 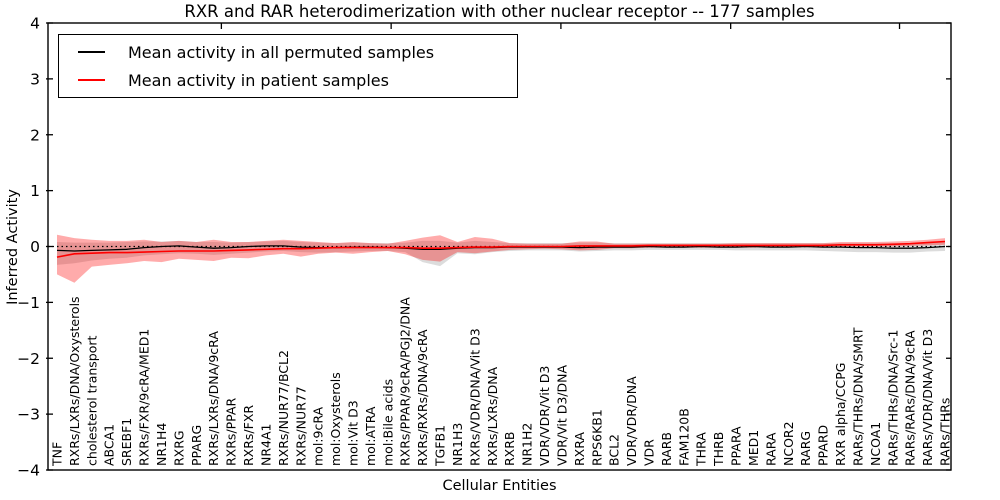 What do you see at coordinates (91, 400) in the screenshot?
I see `x-category-label: cholesterol transport` at bounding box center [91, 400].